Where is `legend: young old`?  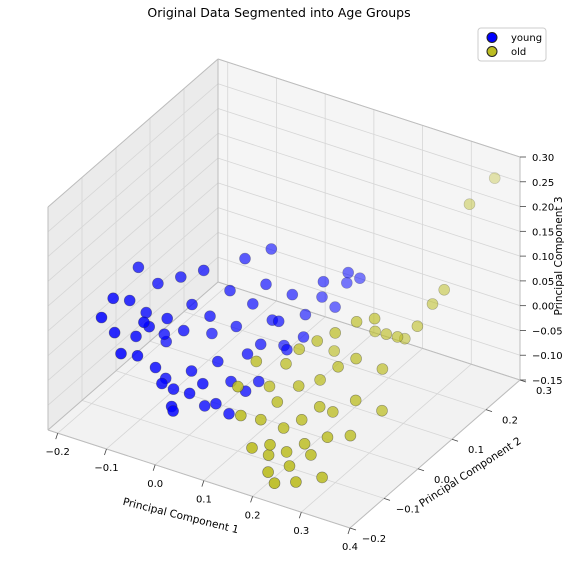
legend: young old is located at coordinates (512, 44).